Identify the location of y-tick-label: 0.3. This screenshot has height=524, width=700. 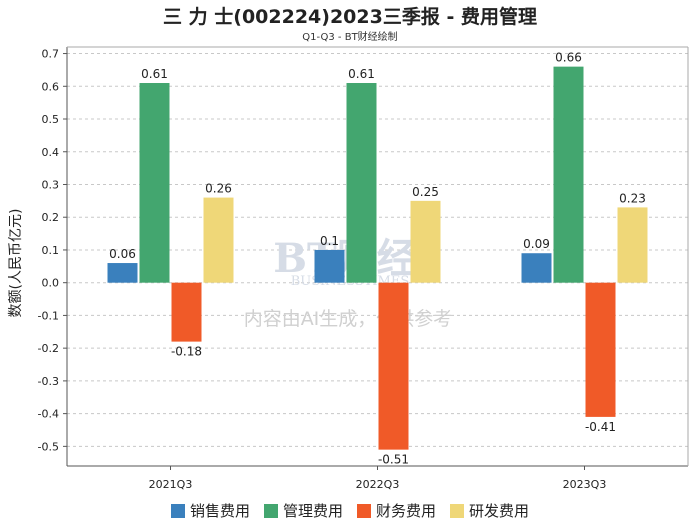
(51, 184).